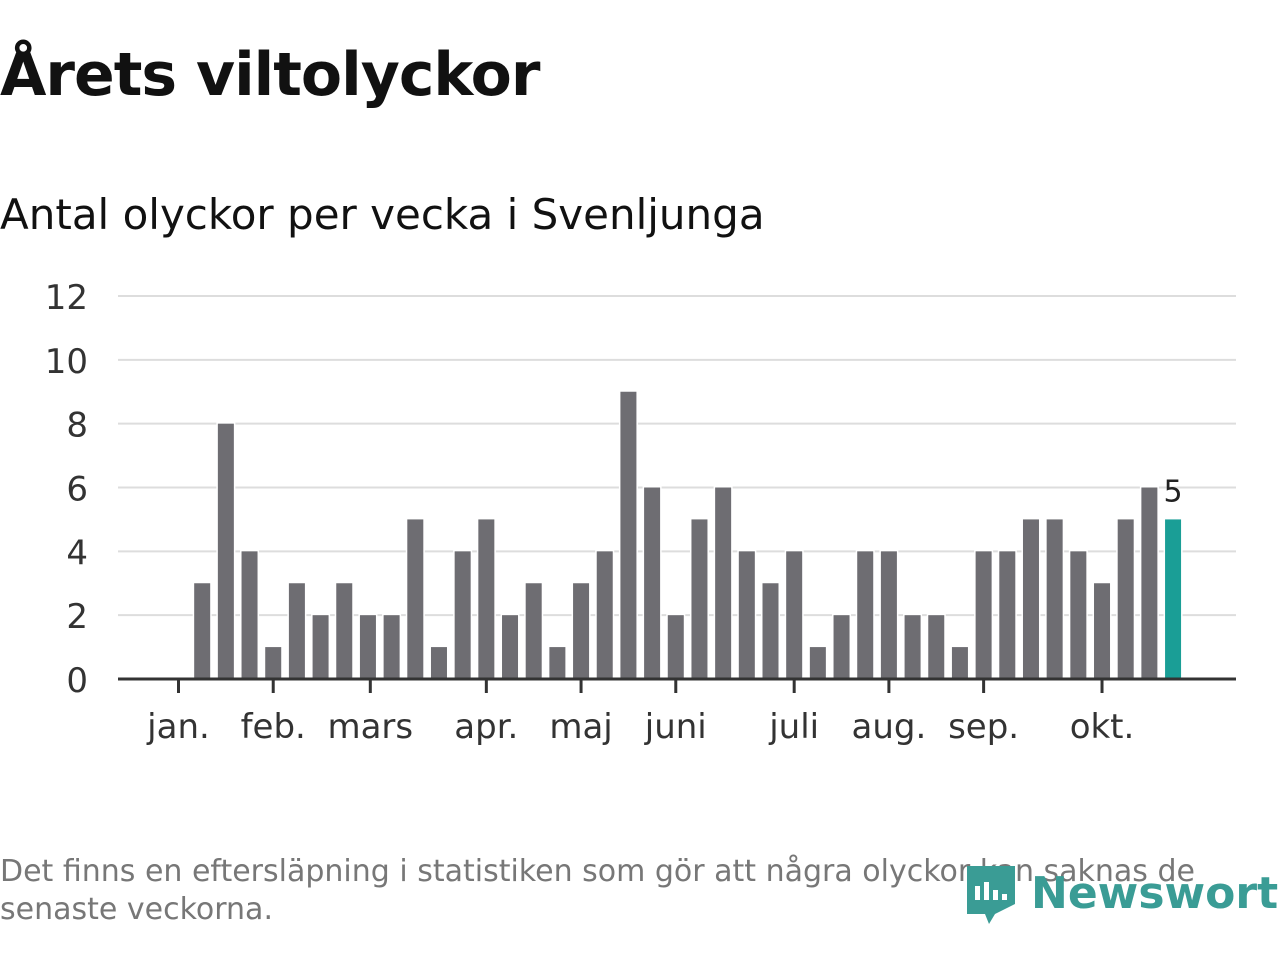  I want to click on x-tick-label: sep., so click(983, 727).